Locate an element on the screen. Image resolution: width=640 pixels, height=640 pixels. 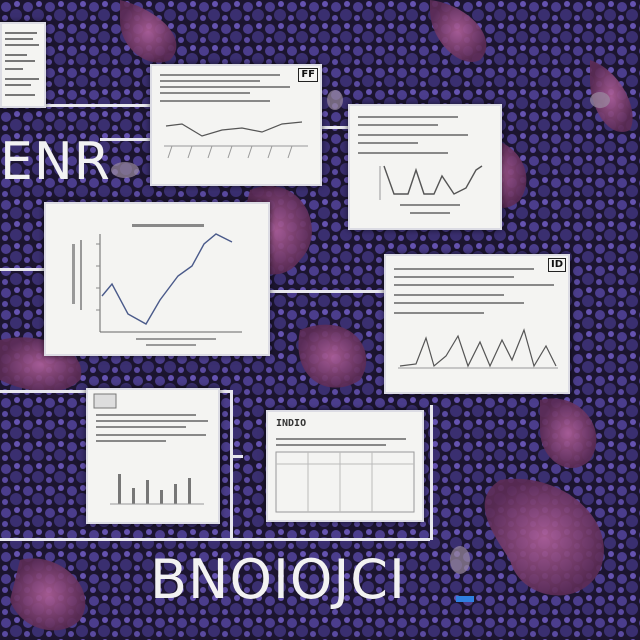
card-line-chart-small: FF is located at coordinates (236, 125).